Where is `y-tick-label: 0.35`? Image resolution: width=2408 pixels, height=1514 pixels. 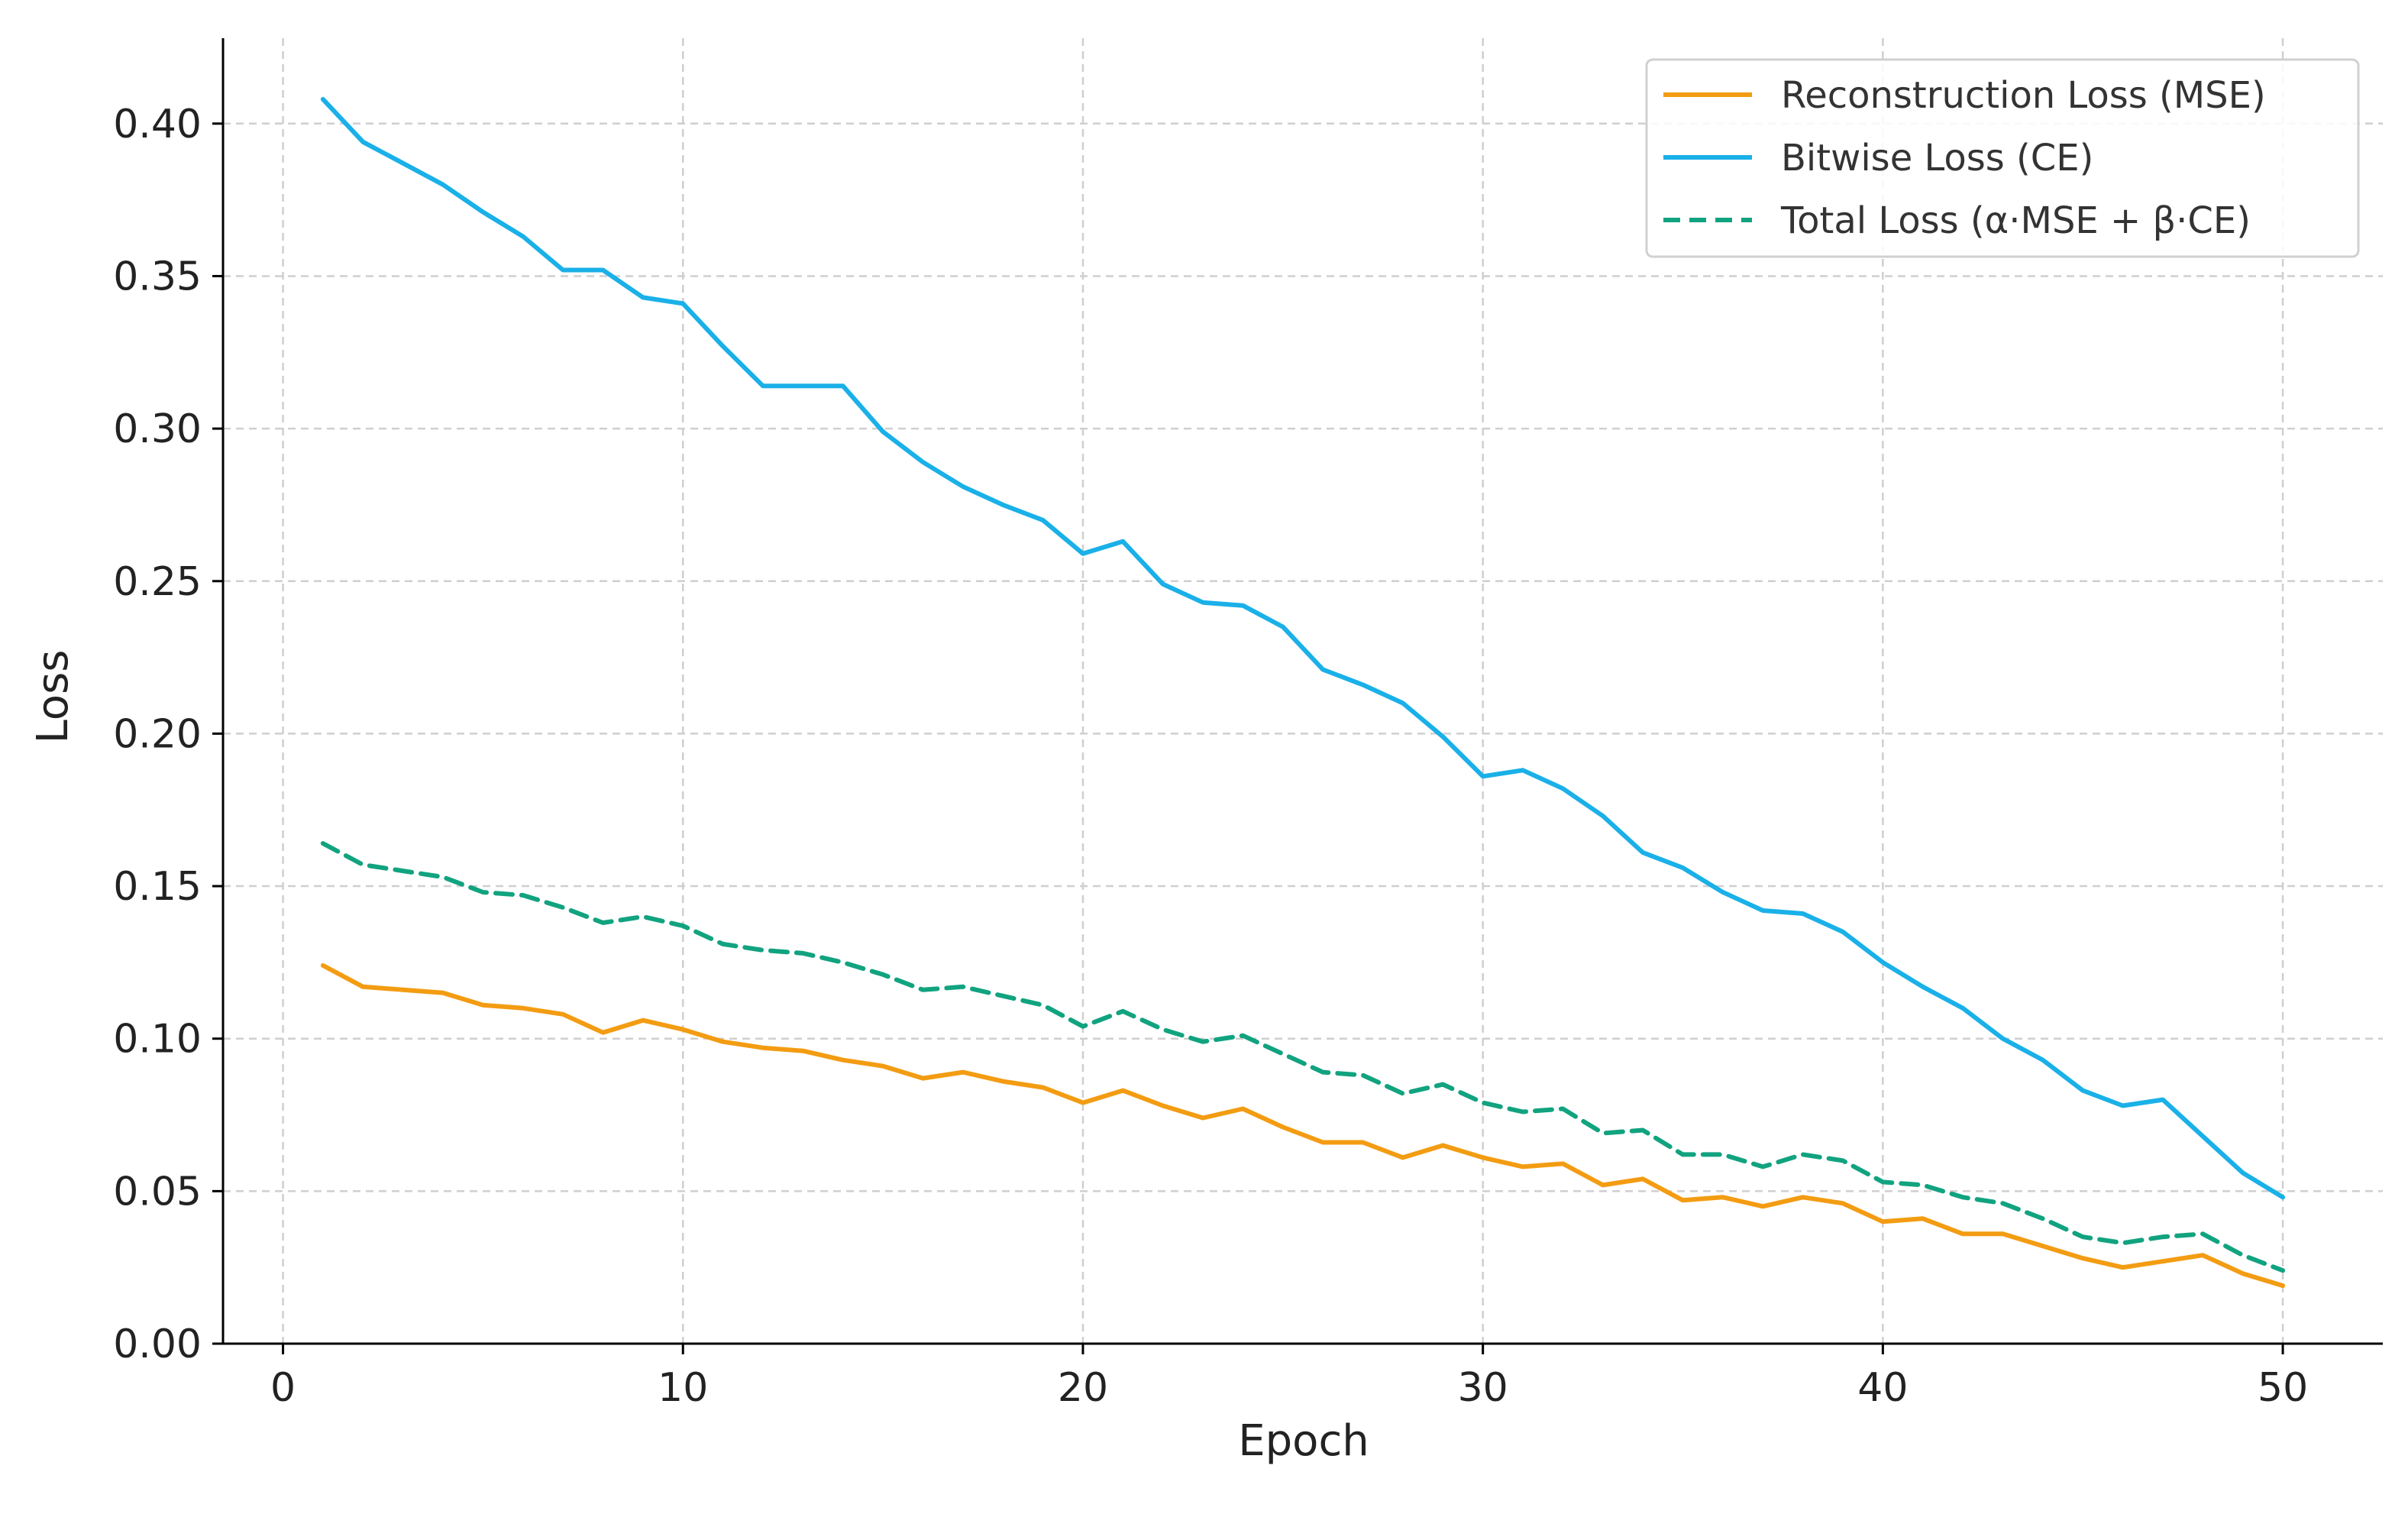 y-tick-label: 0.35 is located at coordinates (158, 276).